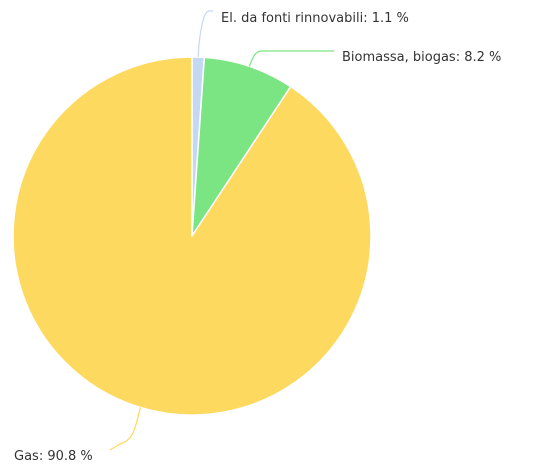 This screenshot has height=466, width=537. Describe the element at coordinates (125, 429) in the screenshot. I see `connector-line-gas` at that location.